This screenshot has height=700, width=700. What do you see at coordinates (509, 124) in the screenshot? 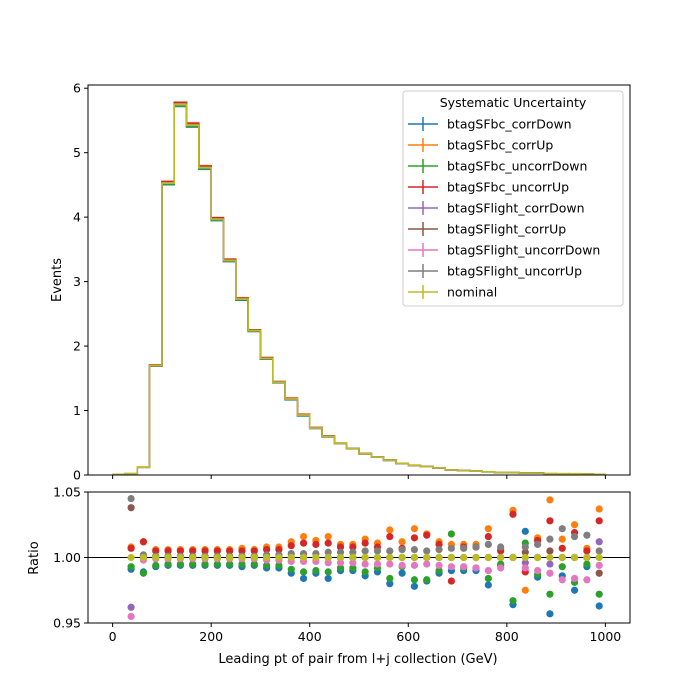
I see `legend-label-btagSFbc_corrDown: btagSFbc_corrDown` at bounding box center [509, 124].